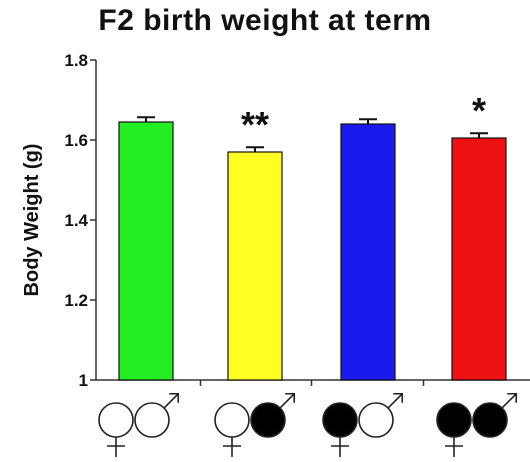  I want to click on y-tick-label: 1.6, so click(76, 140).